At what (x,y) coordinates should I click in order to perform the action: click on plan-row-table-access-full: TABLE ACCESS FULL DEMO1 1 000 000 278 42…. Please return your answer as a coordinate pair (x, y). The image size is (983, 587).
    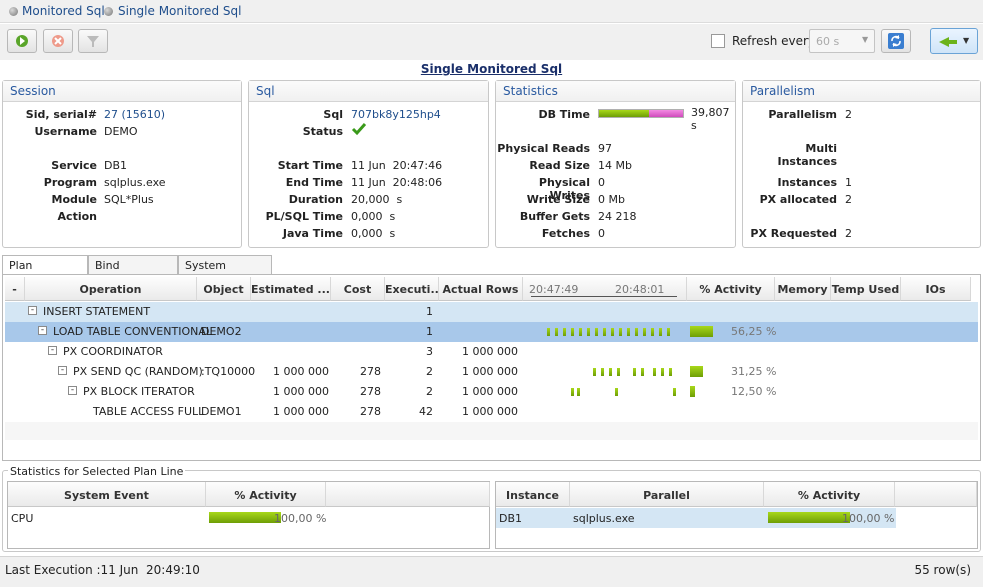
    Looking at the image, I should click on (491, 412).